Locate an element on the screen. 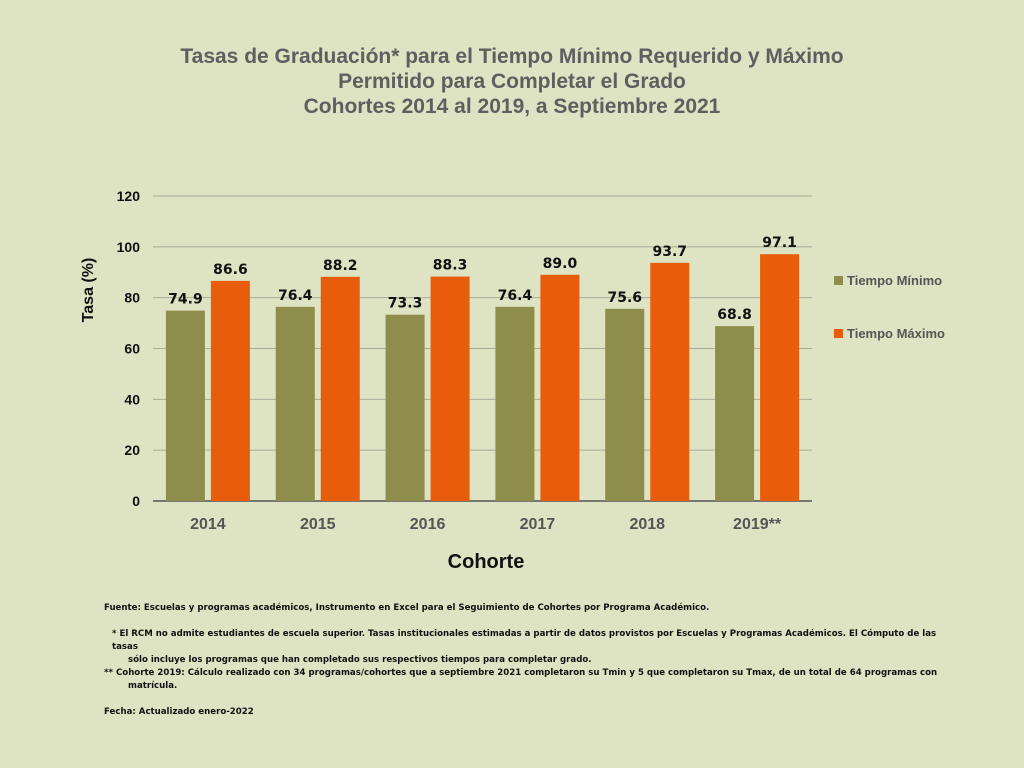 This screenshot has width=1024, height=768. update-date: Fecha: Actualizado enero-2022 is located at coordinates (179, 712).